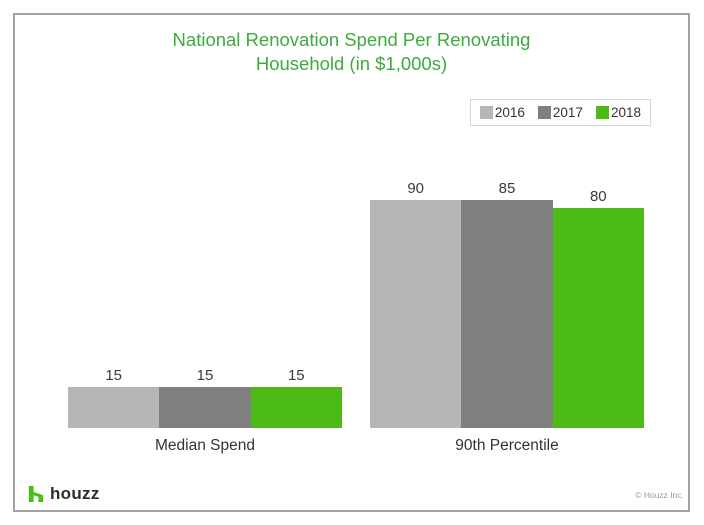 The height and width of the screenshot is (525, 704). I want to click on bar-col-90th-percentile-2017: 85, so click(507, 304).